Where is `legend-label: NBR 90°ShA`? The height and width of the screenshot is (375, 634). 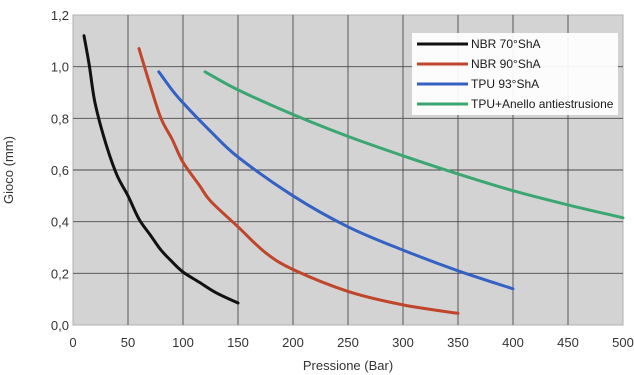
legend-label: NBR 90°ShA is located at coordinates (506, 64).